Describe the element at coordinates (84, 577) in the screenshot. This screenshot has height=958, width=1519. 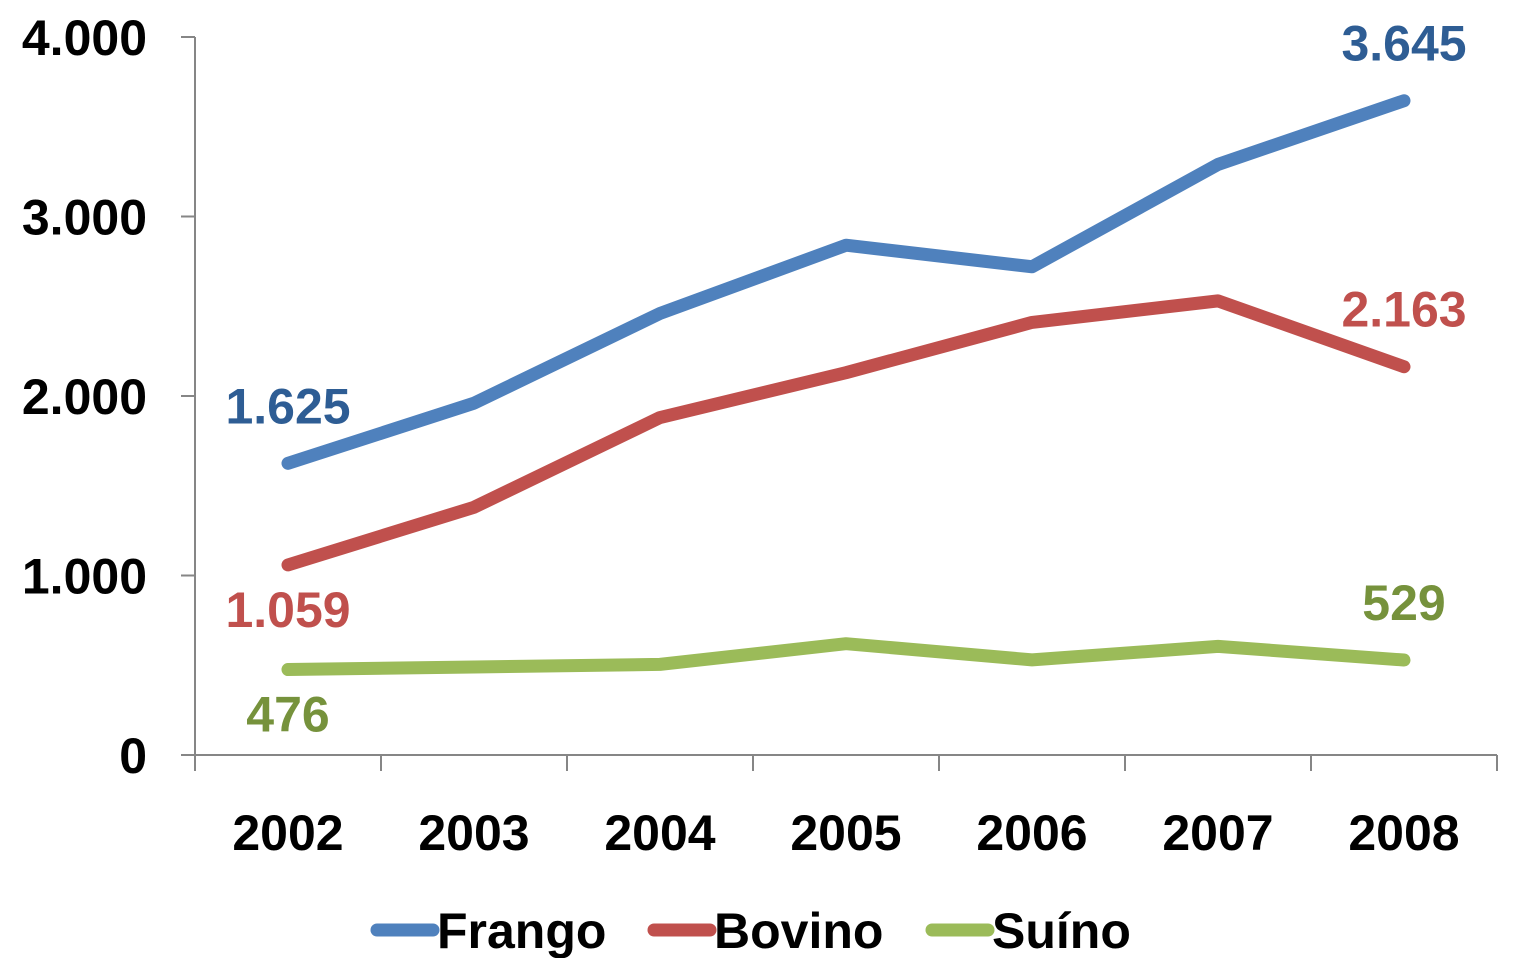
I see `y-tick-label: 1.000` at that location.